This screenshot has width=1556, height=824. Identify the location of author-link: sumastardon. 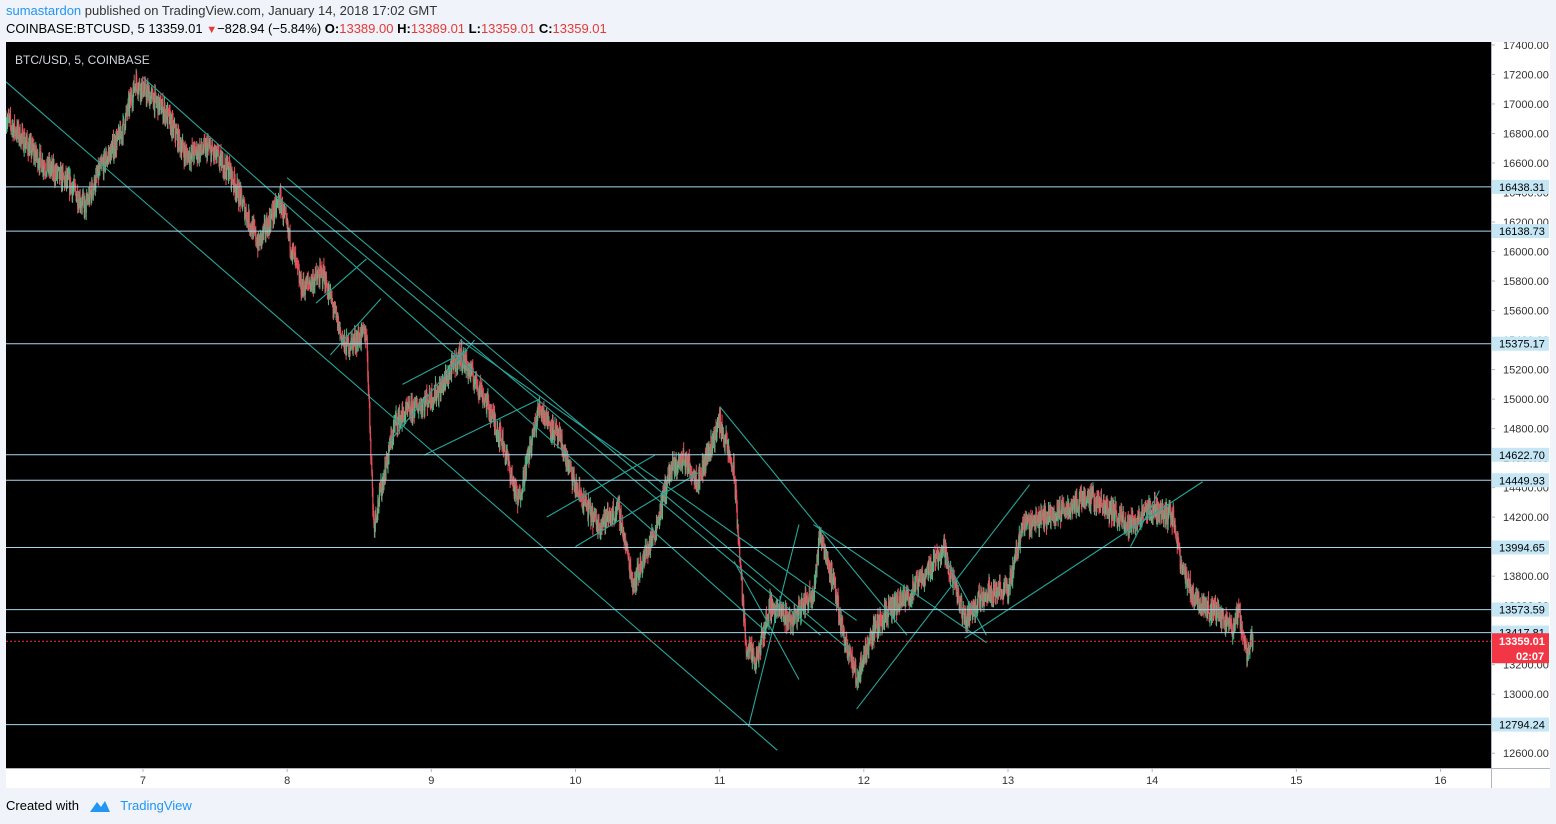
(44, 10).